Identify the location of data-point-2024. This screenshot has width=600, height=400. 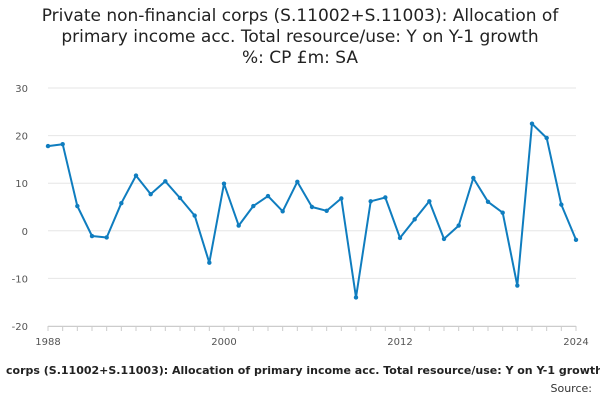
(576, 240).